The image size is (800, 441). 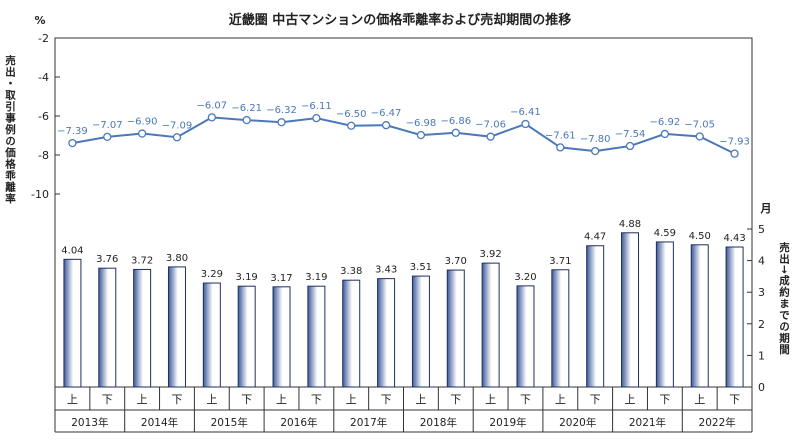 What do you see at coordinates (39, 20) in the screenshot?
I see `left-axis-unit: %` at bounding box center [39, 20].